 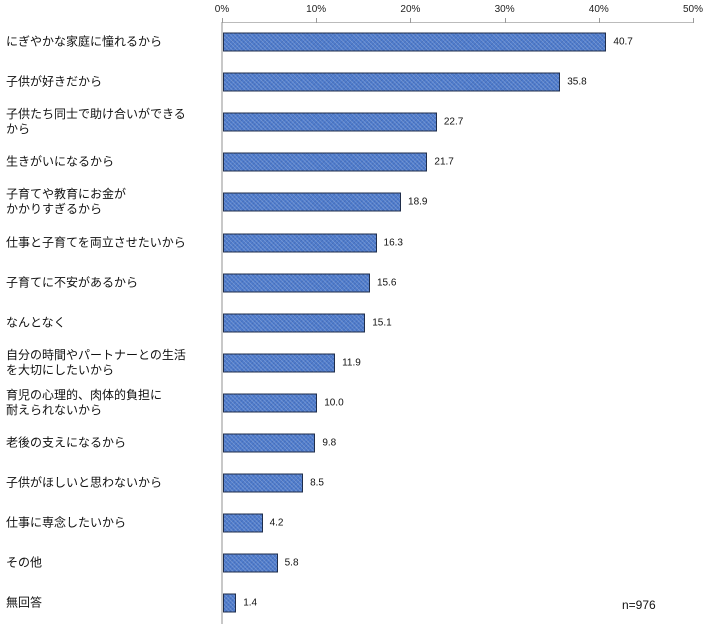 What do you see at coordinates (66, 202) in the screenshot?
I see `category-label: 子育てや教育にお金が かかりすぎるから` at bounding box center [66, 202].